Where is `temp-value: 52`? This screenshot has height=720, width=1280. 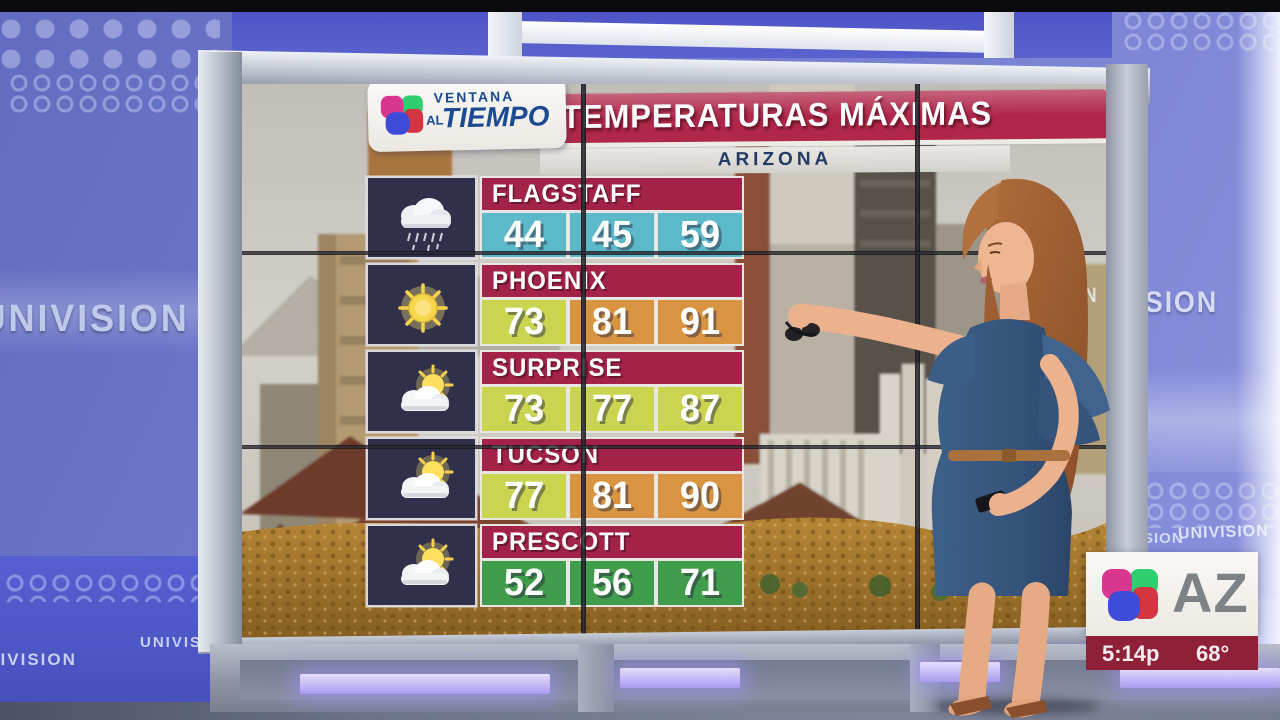
temp-value: 52 is located at coordinates (524, 583).